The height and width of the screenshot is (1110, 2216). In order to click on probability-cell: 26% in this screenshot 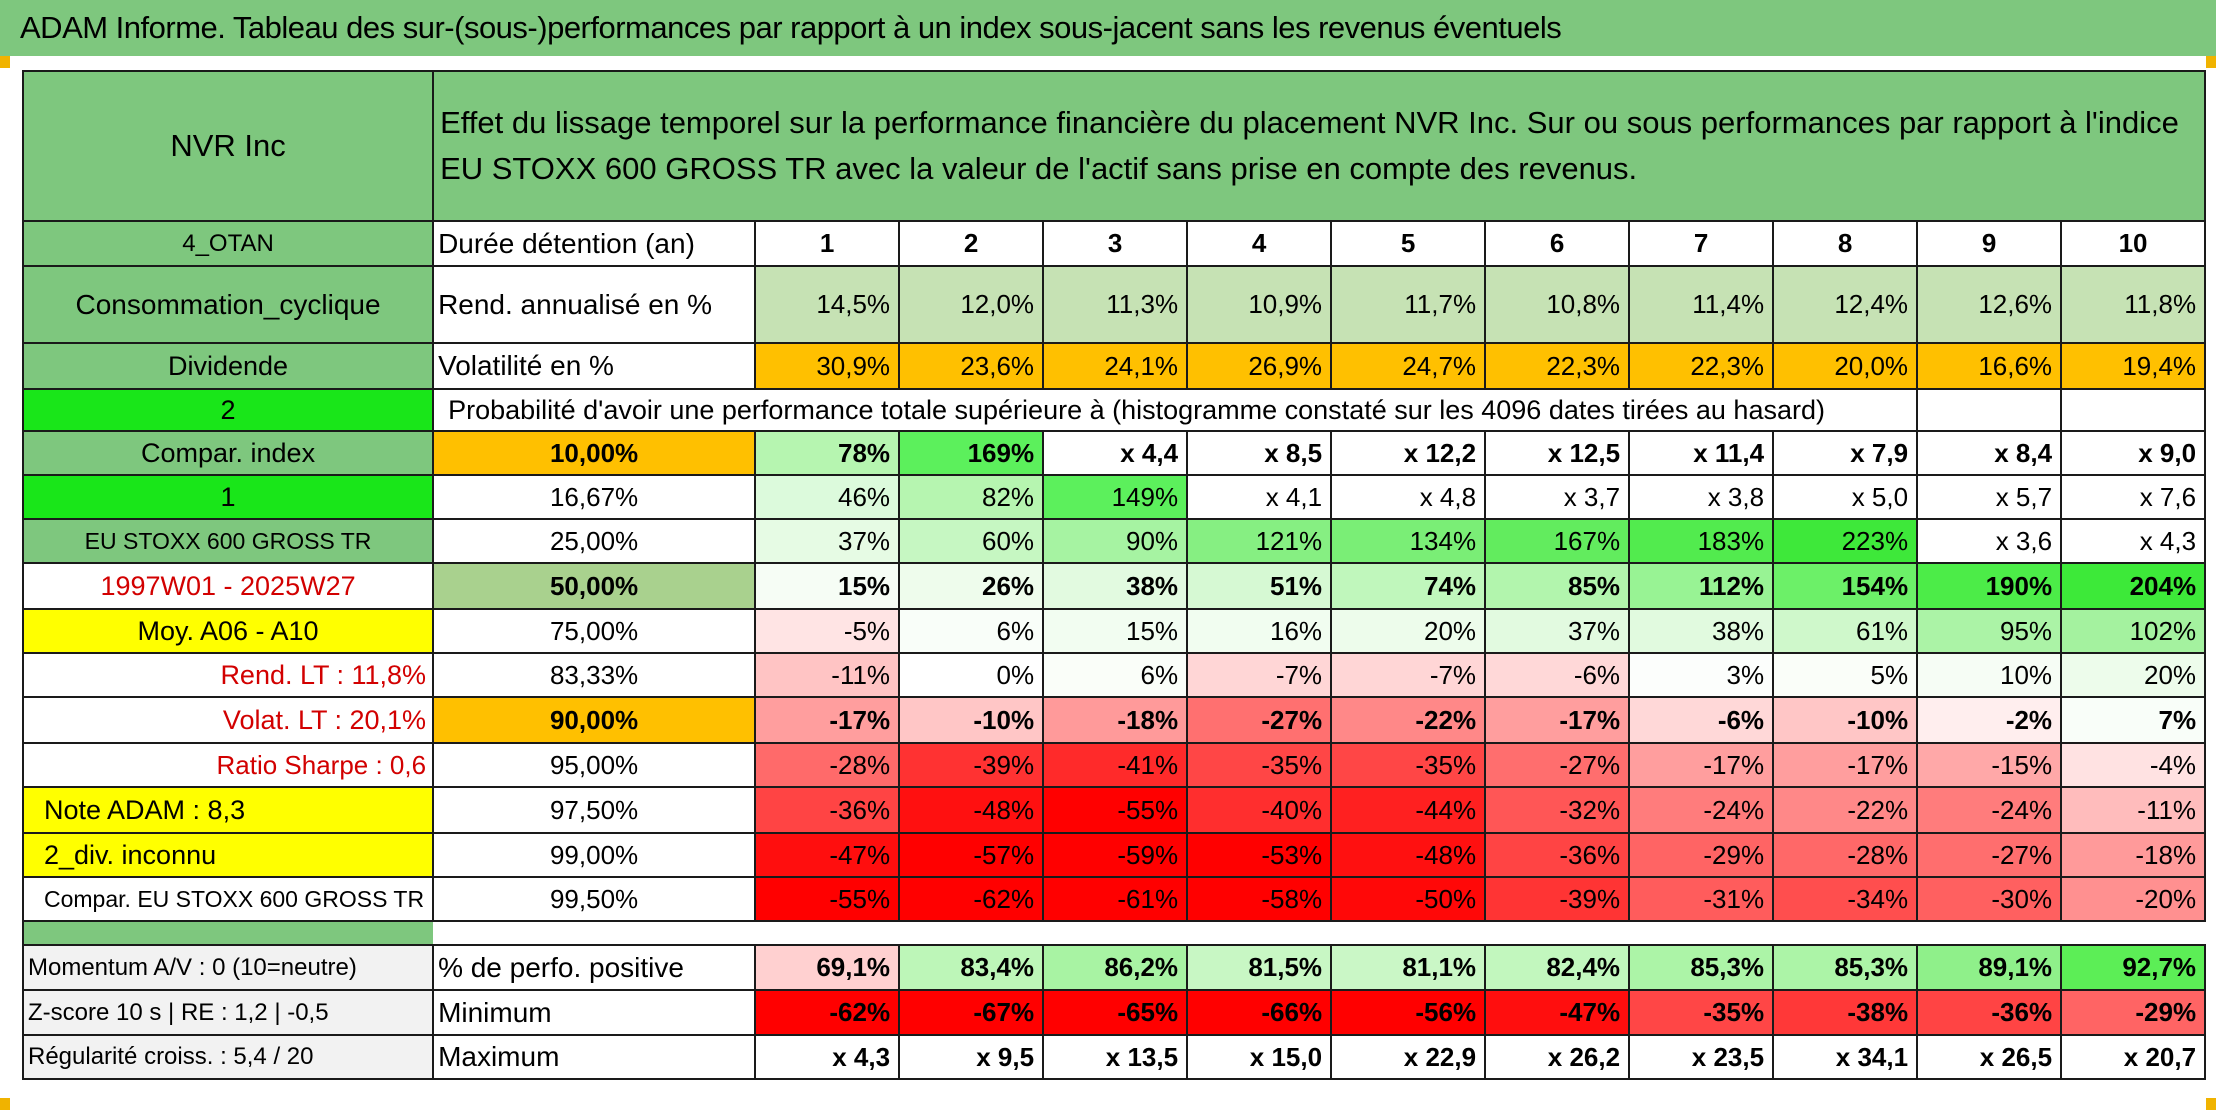, I will do `click(971, 586)`.